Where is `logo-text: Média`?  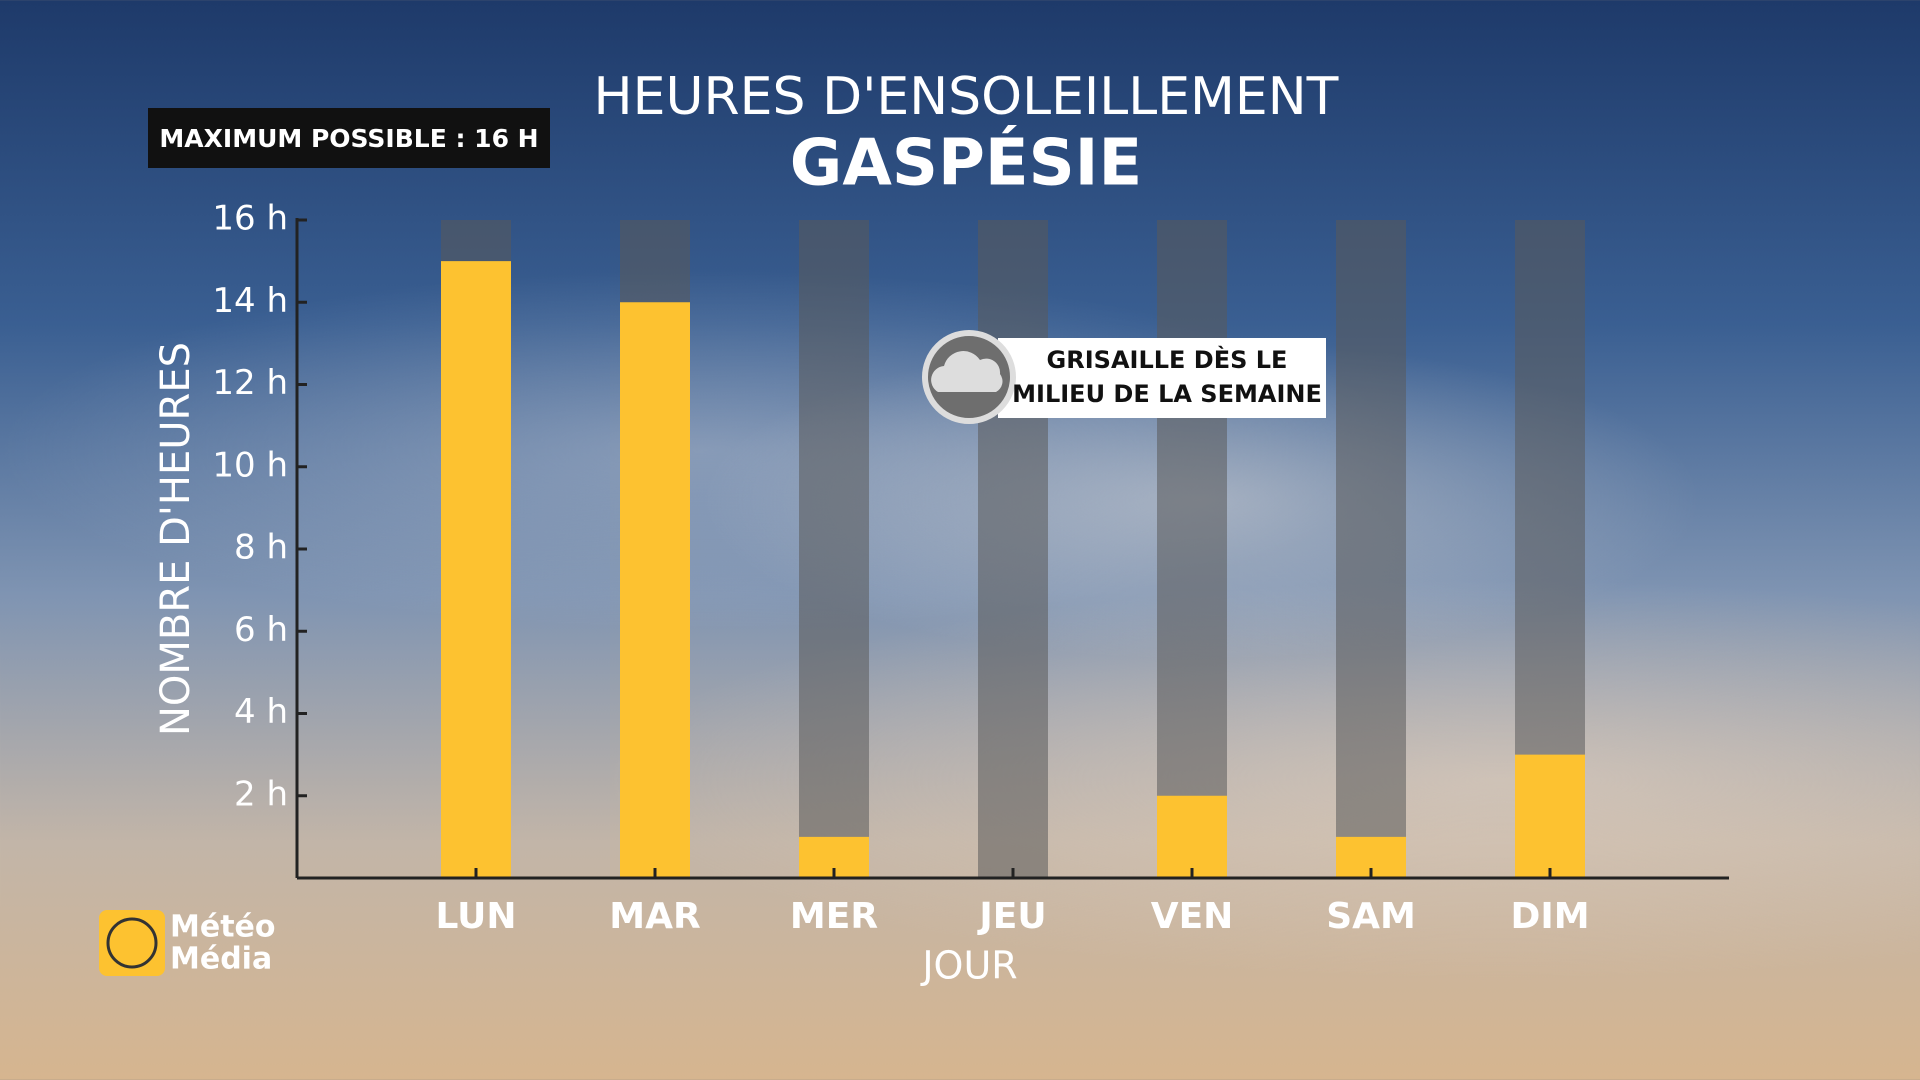 logo-text: Média is located at coordinates (221, 959).